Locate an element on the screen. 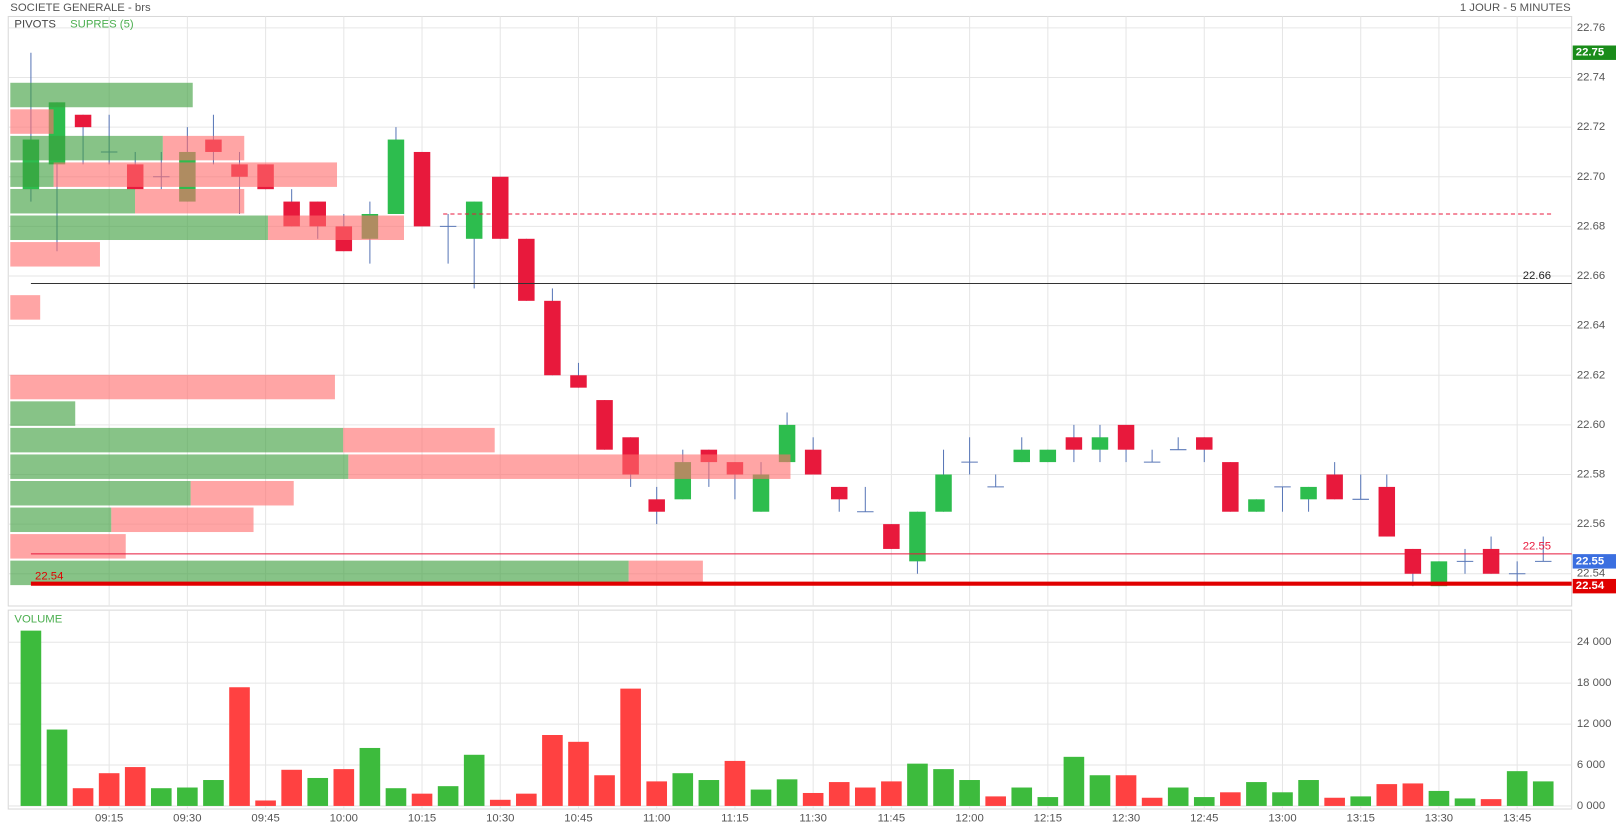  price-tag-label: 22.75 is located at coordinates (1590, 53).